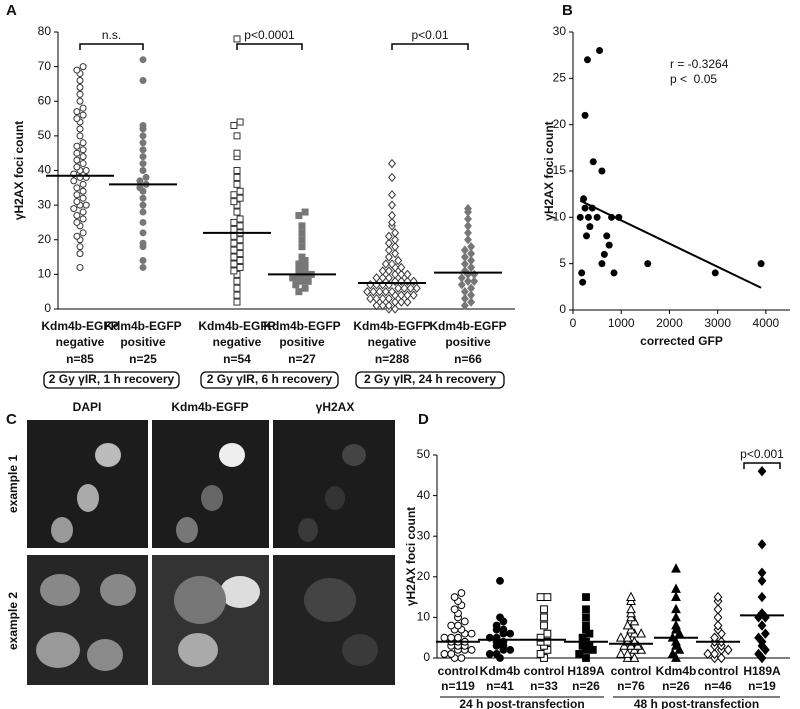 This screenshot has width=800, height=709. Describe the element at coordinates (80, 359) in the screenshot. I see `n-label: n=85` at that location.